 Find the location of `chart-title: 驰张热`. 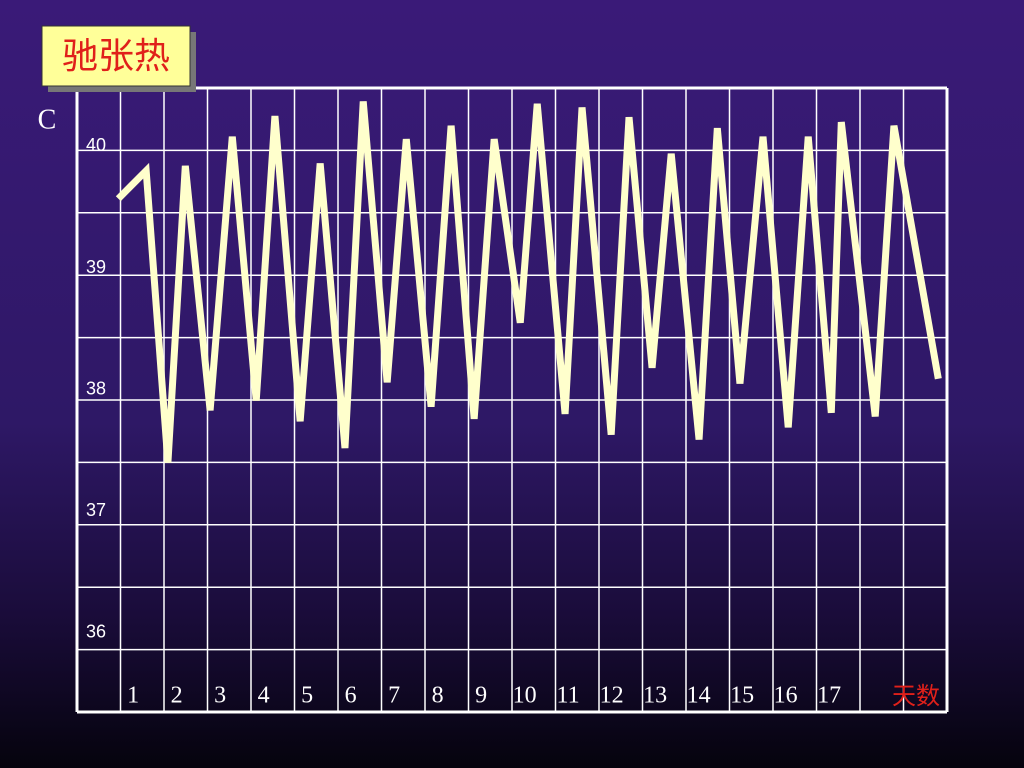

chart-title: 驰张热 is located at coordinates (116, 56).